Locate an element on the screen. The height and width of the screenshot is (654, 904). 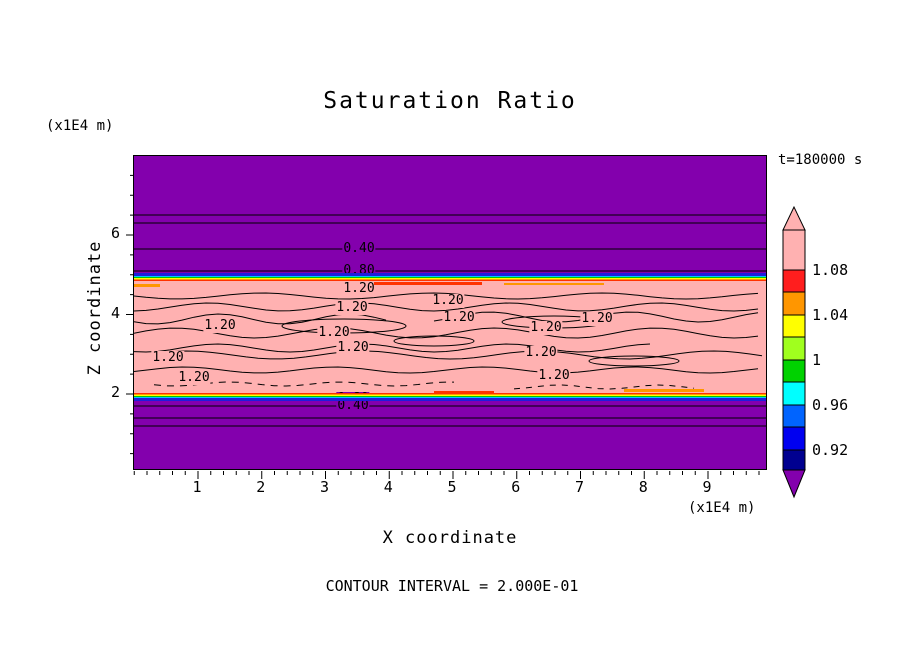
colorbar is located at coordinates (794, 352).